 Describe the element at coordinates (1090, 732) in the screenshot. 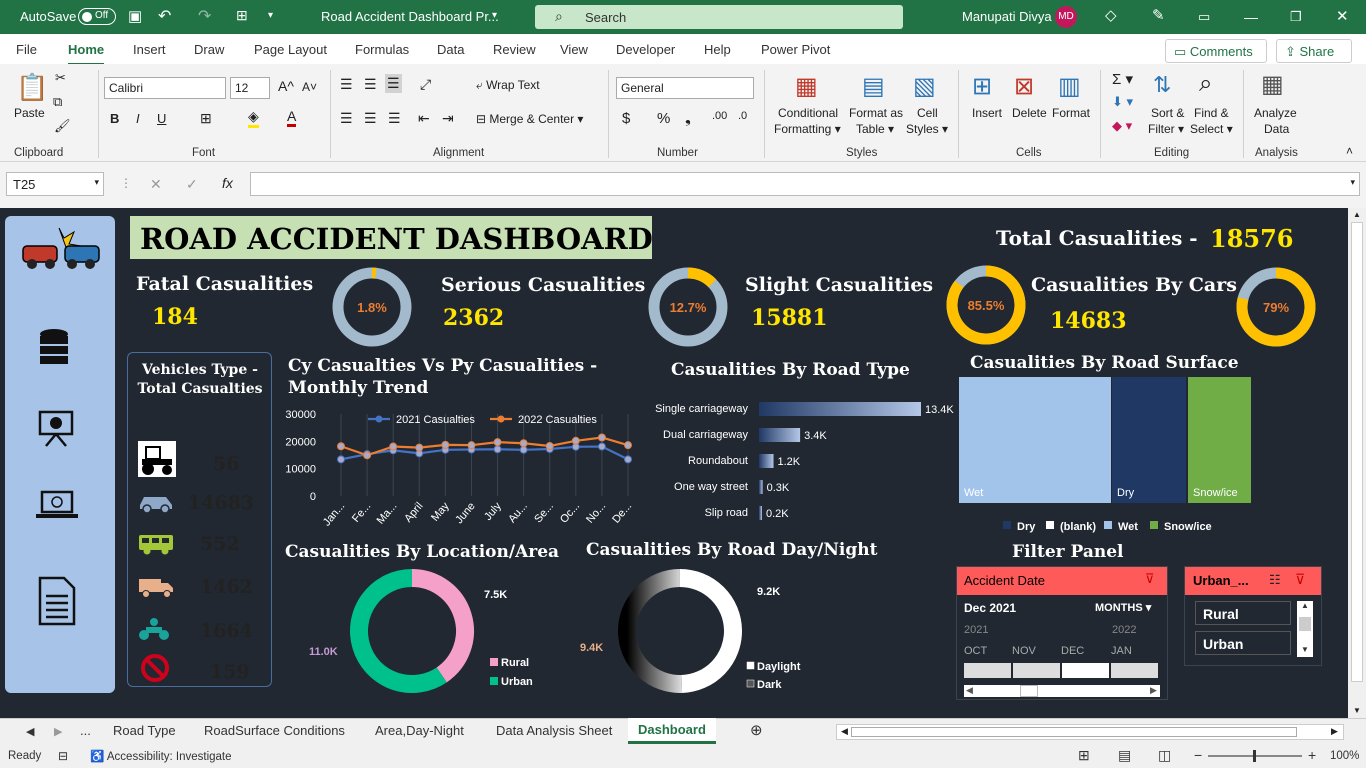

I see `horizontal-scrollbar: ◀ ▶` at that location.